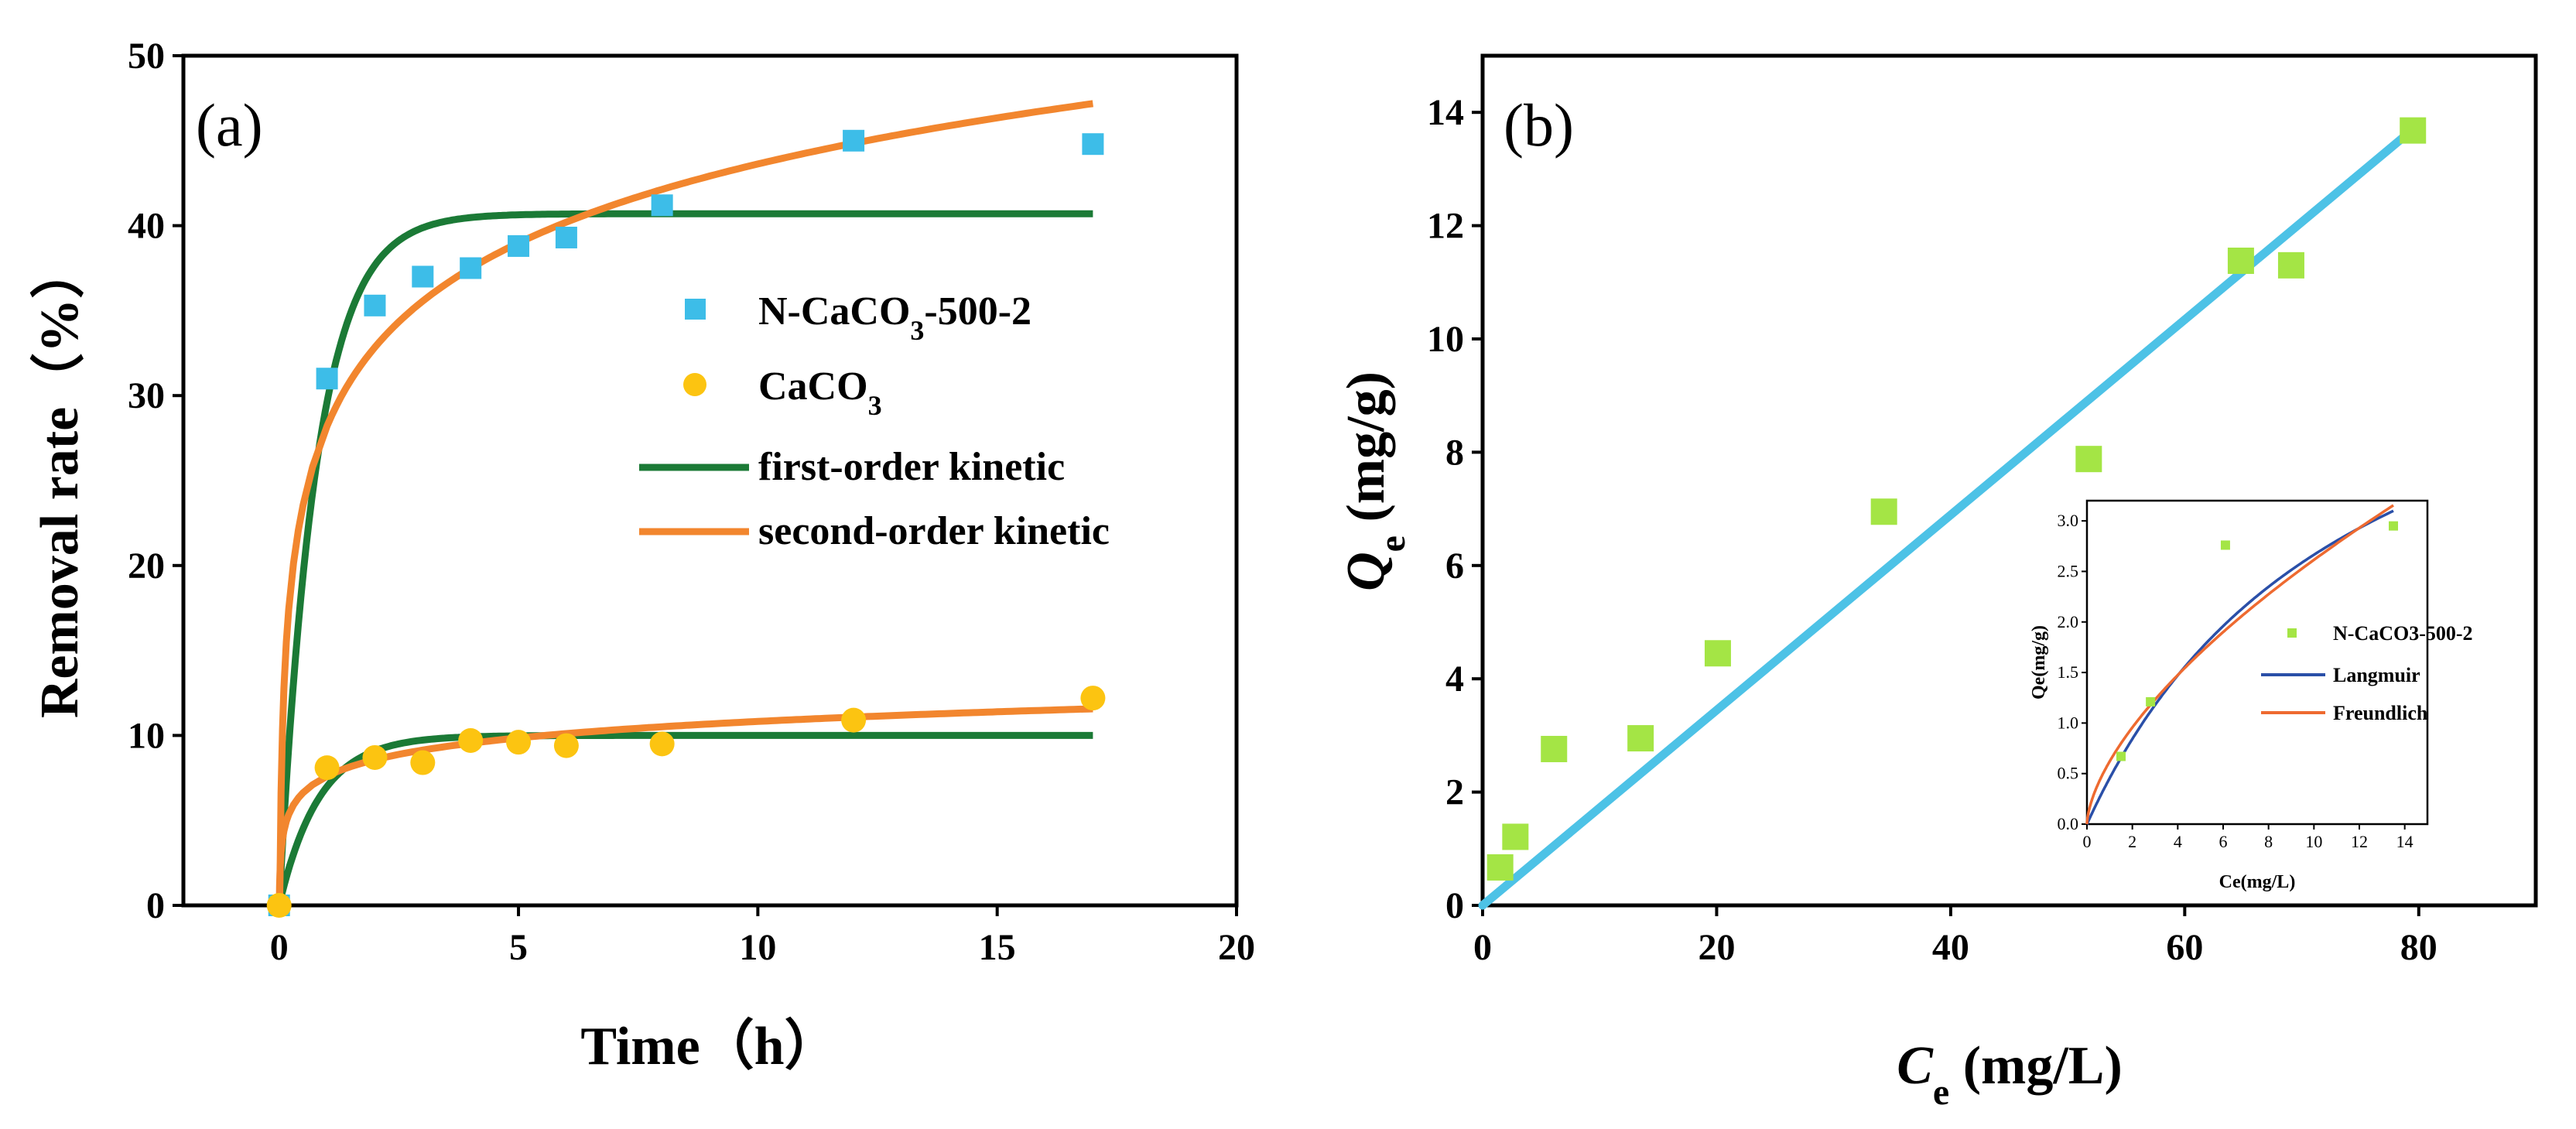  Describe the element at coordinates (684, 819) in the screenshot. I see `first-order-fit-caco3` at that location.